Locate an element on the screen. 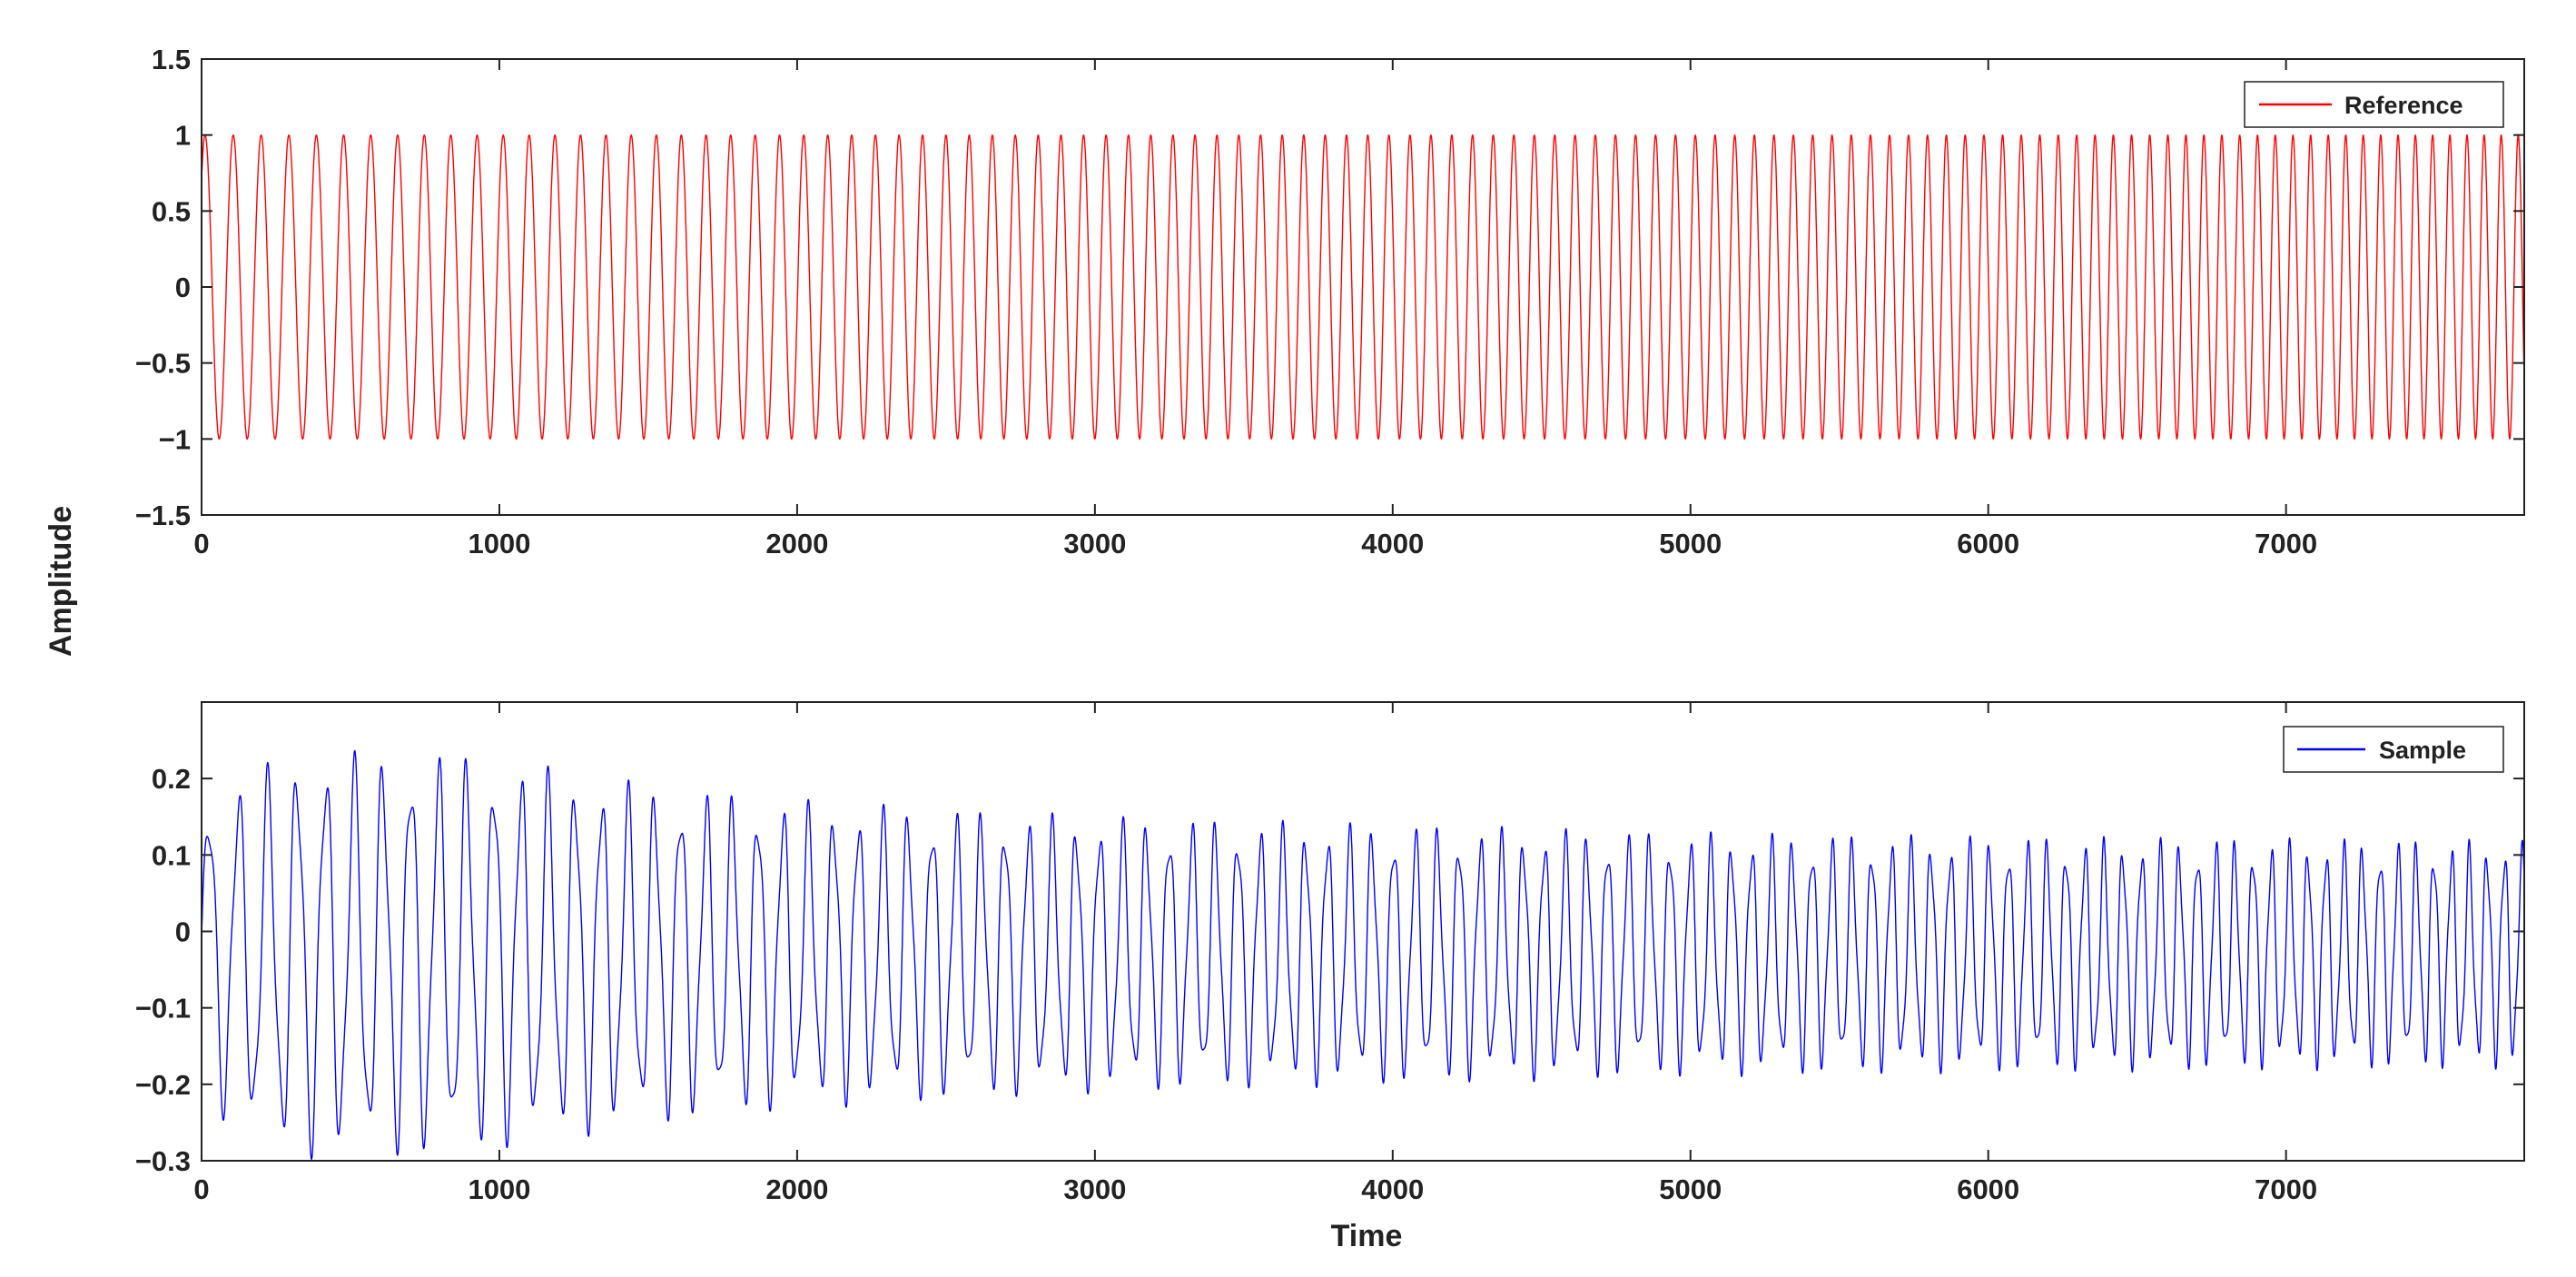 The width and height of the screenshot is (2576, 1277). y-tick-label: 1 is located at coordinates (183, 136).